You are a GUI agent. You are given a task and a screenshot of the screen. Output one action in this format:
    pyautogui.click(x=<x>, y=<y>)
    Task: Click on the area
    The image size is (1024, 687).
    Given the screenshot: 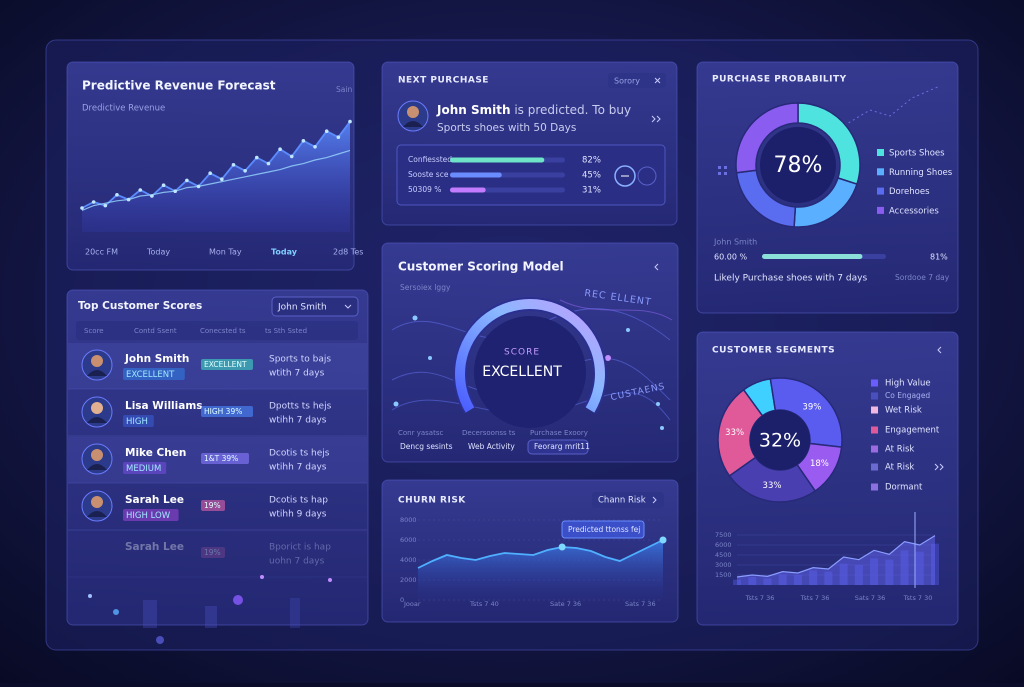 What is the action you would take?
    pyautogui.click(x=540, y=570)
    